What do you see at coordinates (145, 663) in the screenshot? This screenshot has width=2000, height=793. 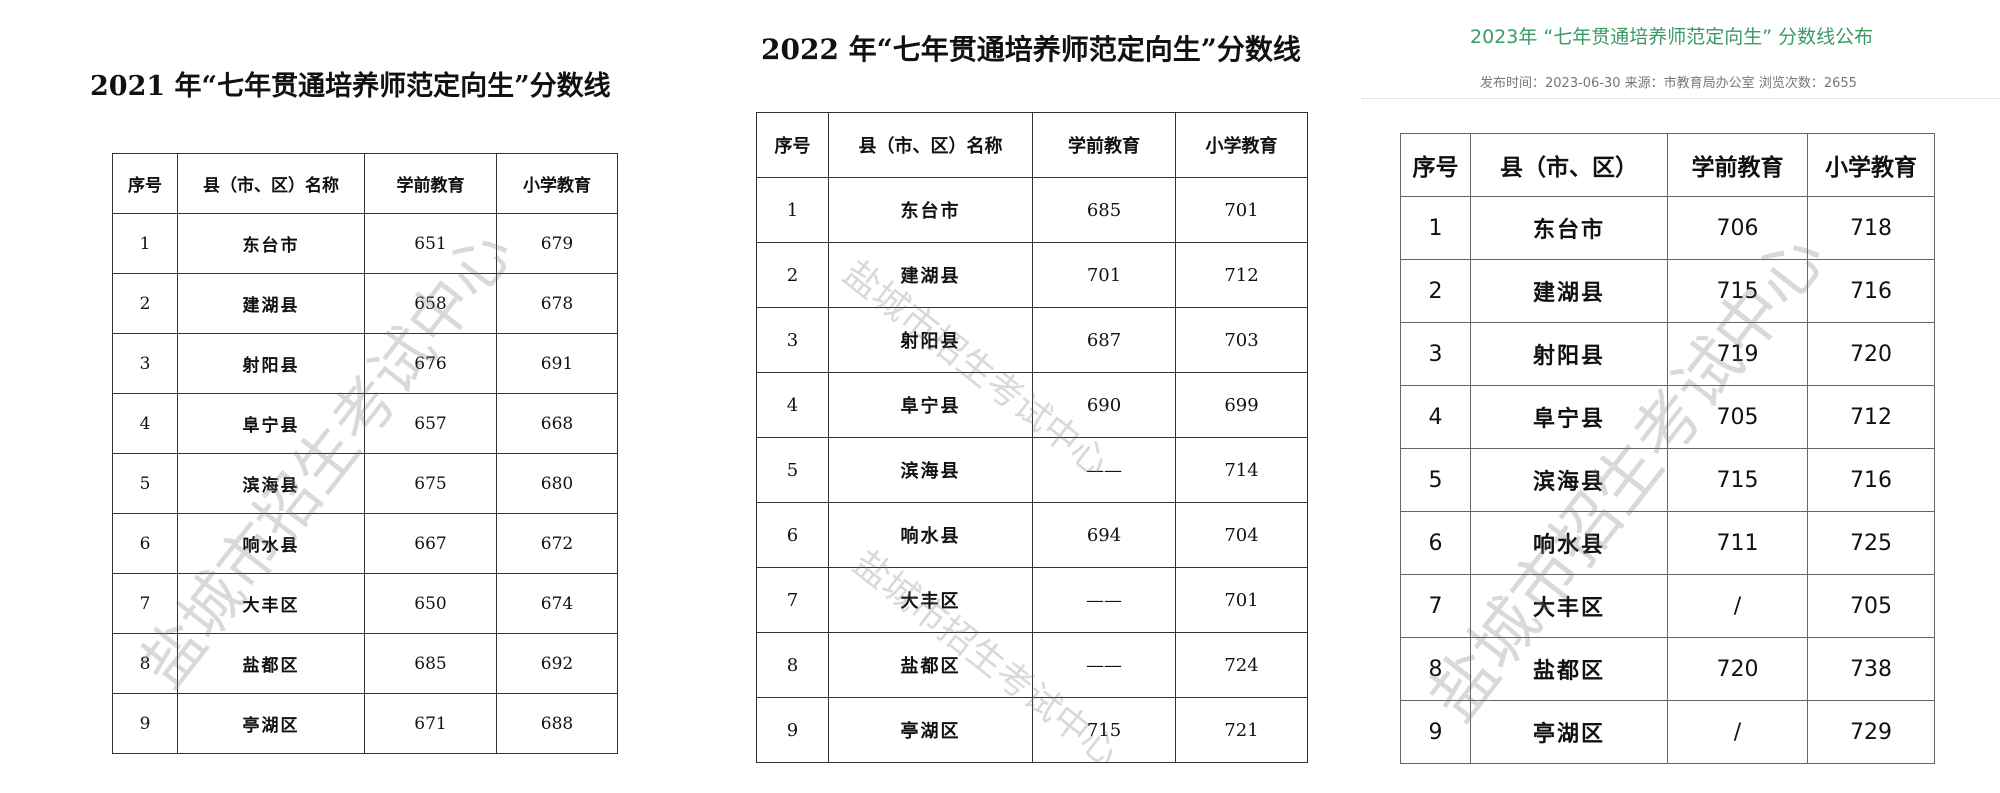 I see `row-number: 8` at bounding box center [145, 663].